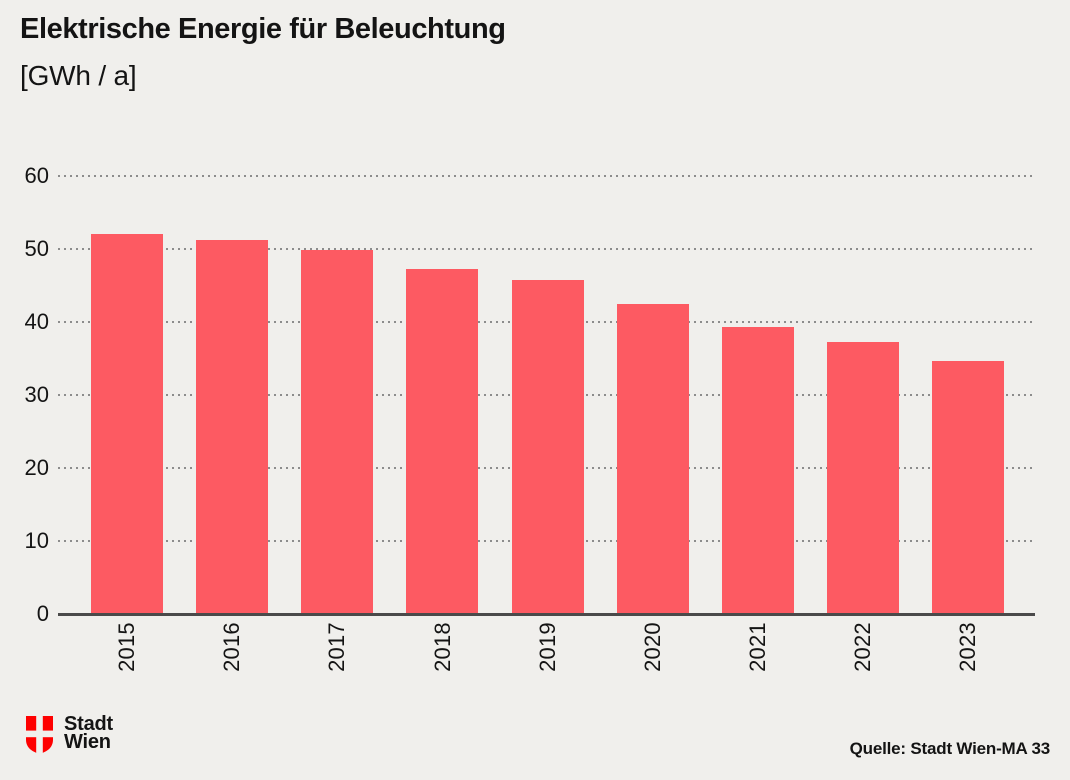 This screenshot has height=780, width=1070. What do you see at coordinates (337, 431) in the screenshot?
I see `bar-2017` at bounding box center [337, 431].